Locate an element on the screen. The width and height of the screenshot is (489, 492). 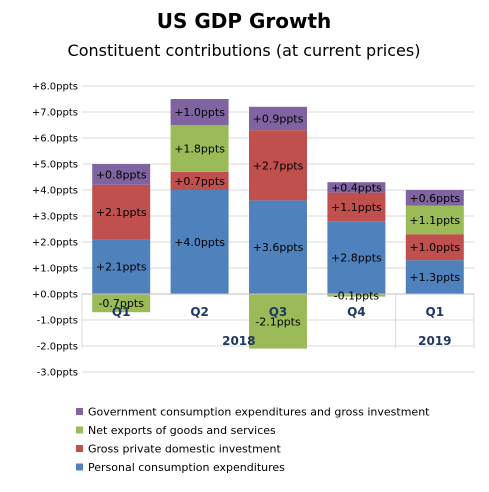
y-tick-label: -2.0ppts is located at coordinates (57, 347).